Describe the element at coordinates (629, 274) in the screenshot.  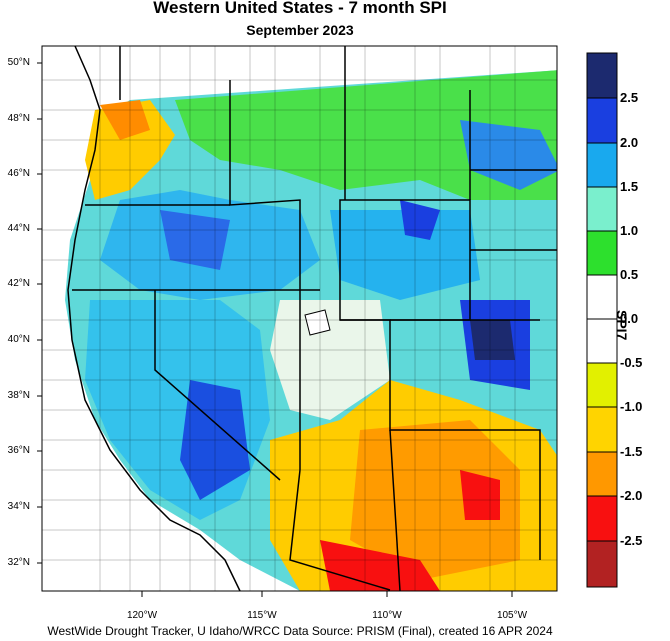
I see `colorbar-label-0.5: 0.5` at that location.